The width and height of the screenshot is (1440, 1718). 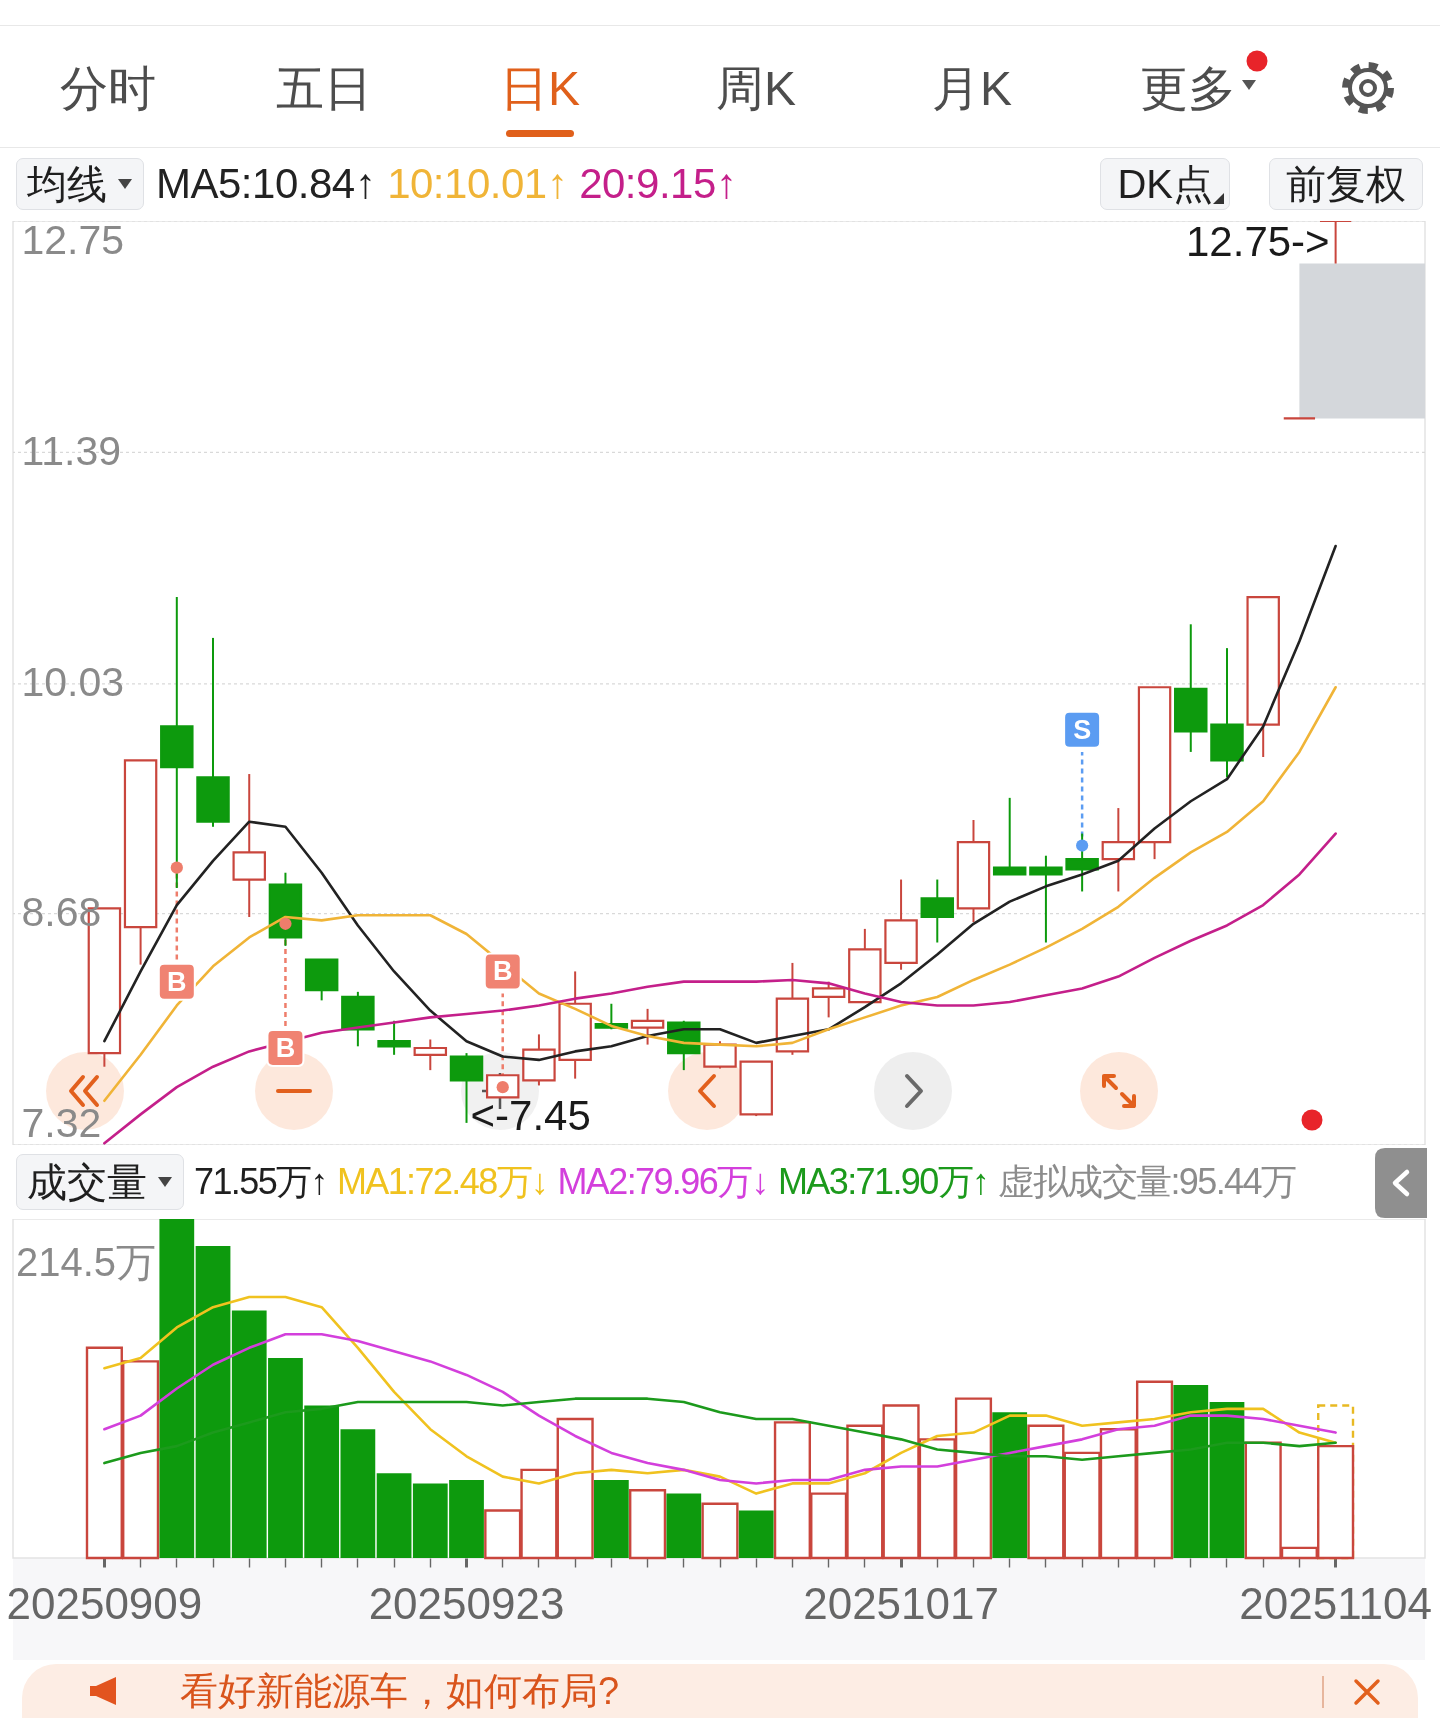 What do you see at coordinates (73, 682) in the screenshot?
I see `y-tick-label: 10.03` at bounding box center [73, 682].